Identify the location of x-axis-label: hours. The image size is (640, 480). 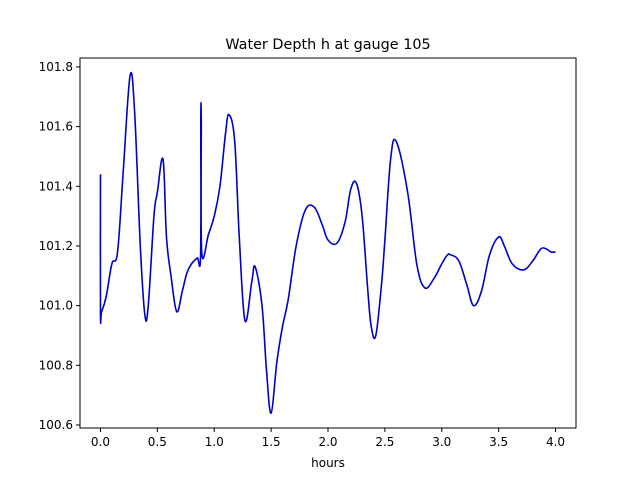
(328, 463).